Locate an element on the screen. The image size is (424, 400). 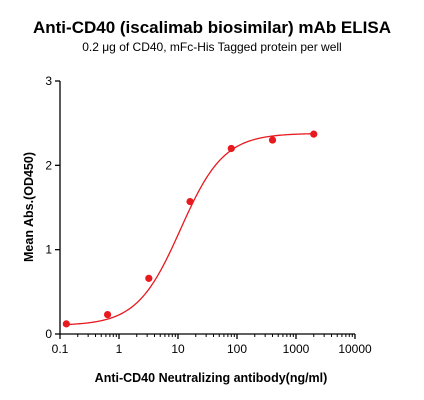
x-tick-label: 0.1 is located at coordinates (60, 349).